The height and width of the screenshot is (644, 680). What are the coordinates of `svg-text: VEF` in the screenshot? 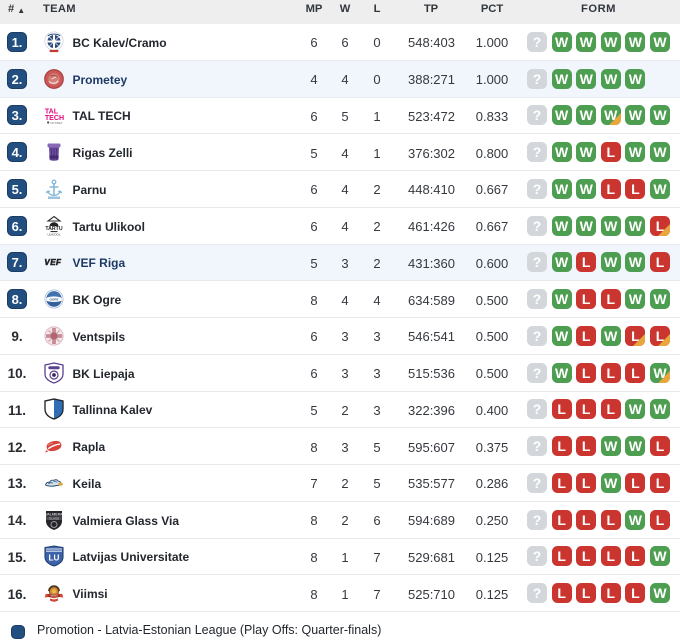 It's located at (53, 262).